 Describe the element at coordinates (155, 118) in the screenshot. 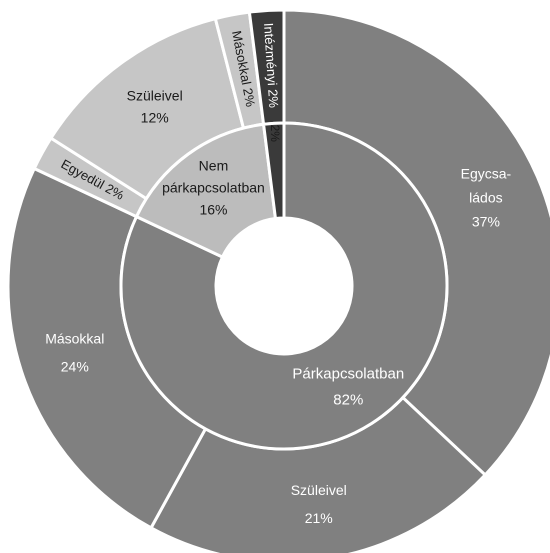

I see `outer-szuleivel-value: 12%` at that location.